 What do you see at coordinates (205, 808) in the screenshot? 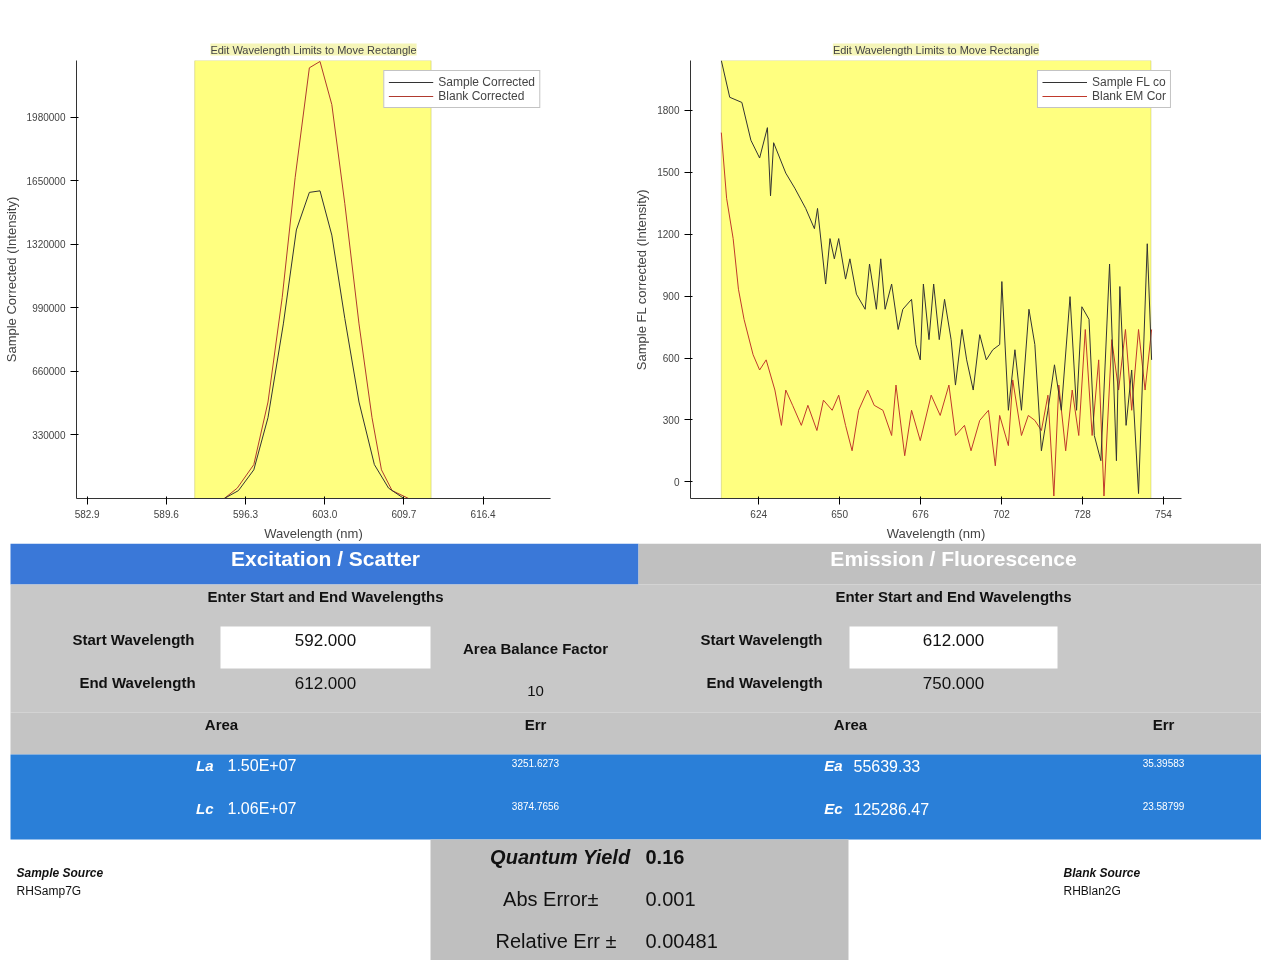
I see `text: Lc` at bounding box center [205, 808].